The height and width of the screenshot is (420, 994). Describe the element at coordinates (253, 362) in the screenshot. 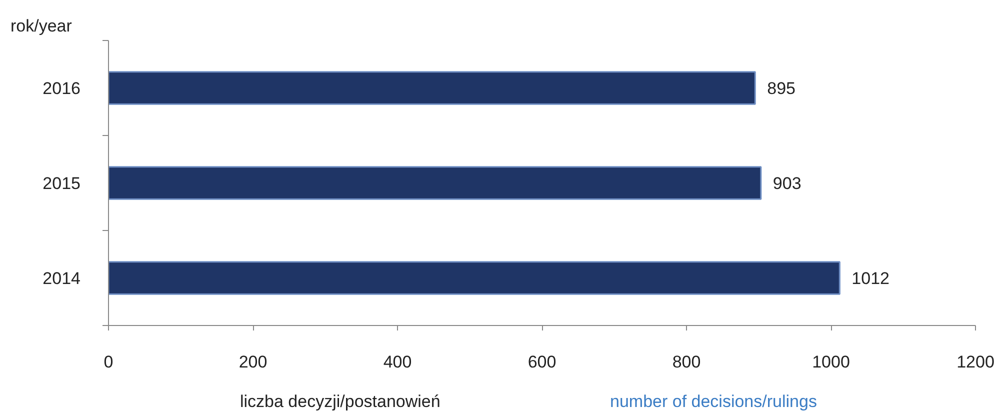

I see `x-tick-label: 200` at that location.